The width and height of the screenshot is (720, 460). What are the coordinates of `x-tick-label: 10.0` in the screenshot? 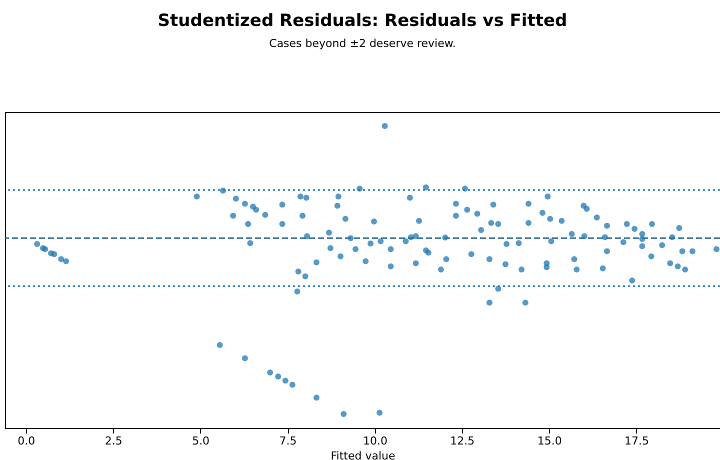 It's located at (375, 441).